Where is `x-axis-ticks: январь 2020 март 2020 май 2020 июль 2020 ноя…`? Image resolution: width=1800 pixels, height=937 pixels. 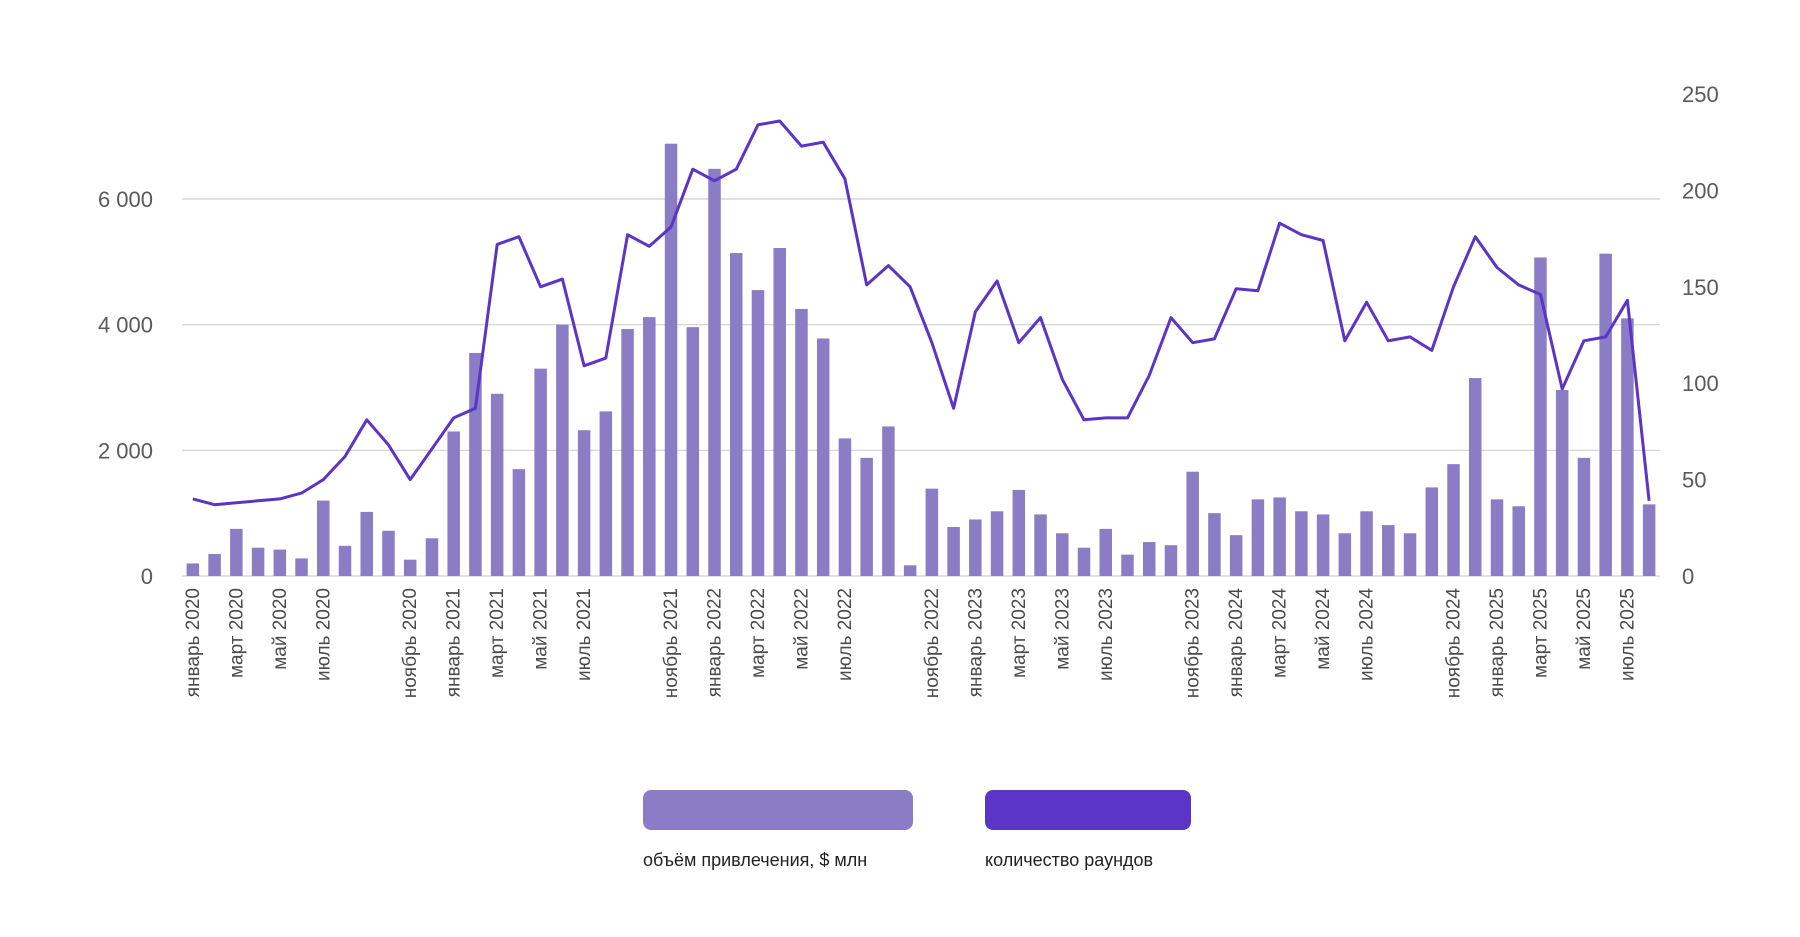 x-axis-ticks: январь 2020 март 2020 май 2020 июль 2020 ноя… is located at coordinates (911, 643).